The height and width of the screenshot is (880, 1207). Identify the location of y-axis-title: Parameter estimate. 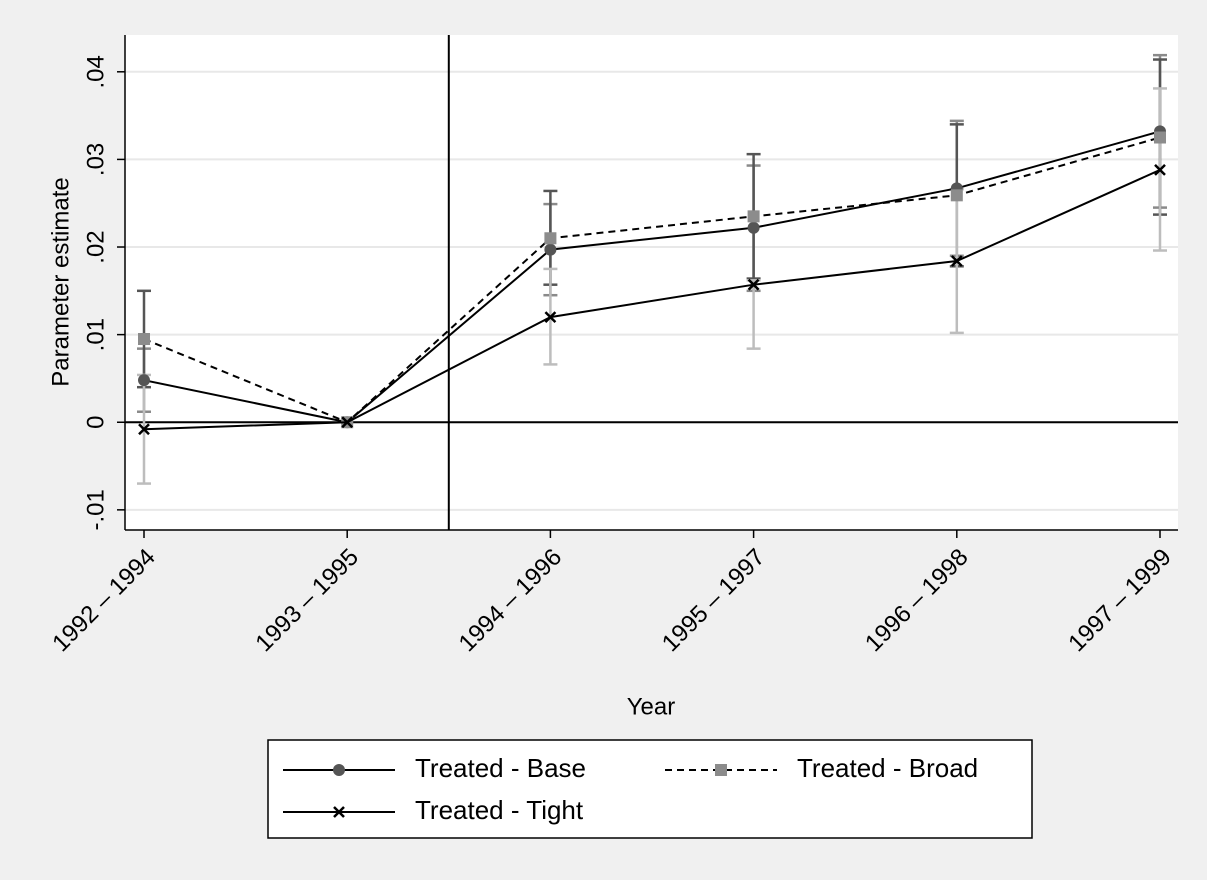
(60, 281).